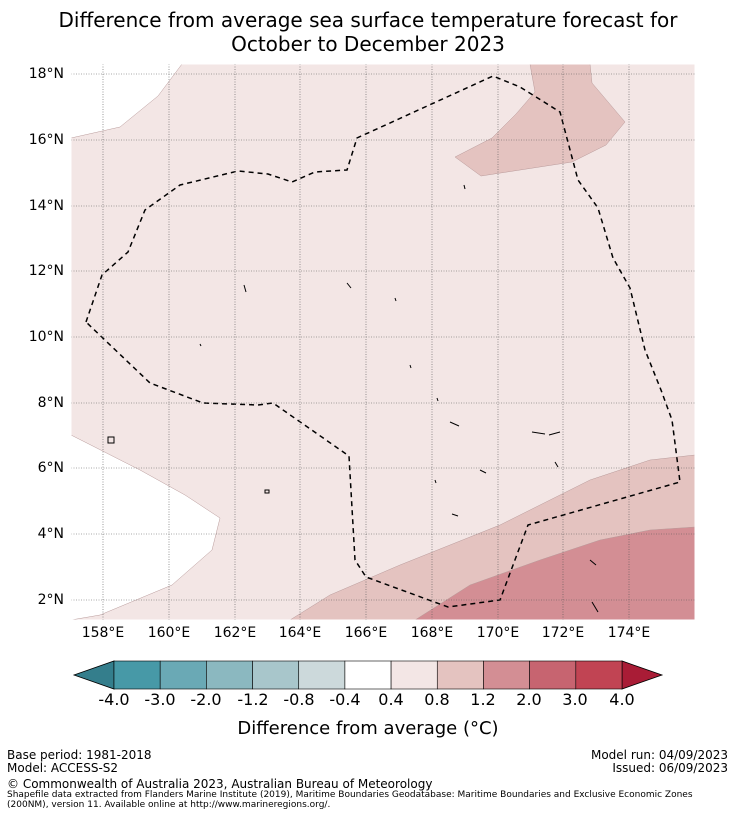 This screenshot has width=736, height=816. I want to click on colorbar-tick-label: 0.8, so click(437, 699).